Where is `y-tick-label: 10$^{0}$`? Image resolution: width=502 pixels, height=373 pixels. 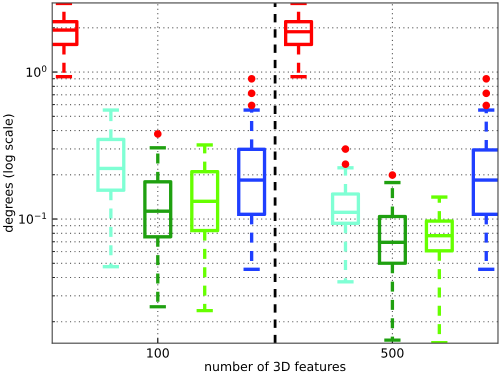
y-tick-label: 10$^{0}$ is located at coordinates (36, 71).